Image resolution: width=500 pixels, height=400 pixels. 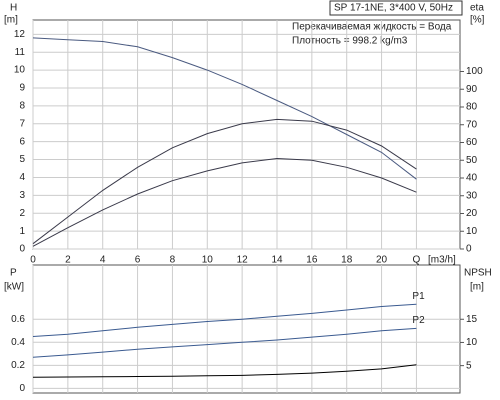 I want to click on info-box, so click(x=396, y=8).